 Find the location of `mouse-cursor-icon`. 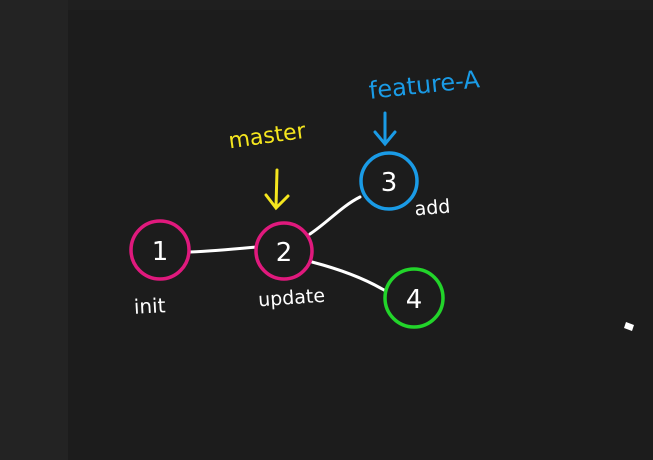

mouse-cursor-icon is located at coordinates (629, 326).